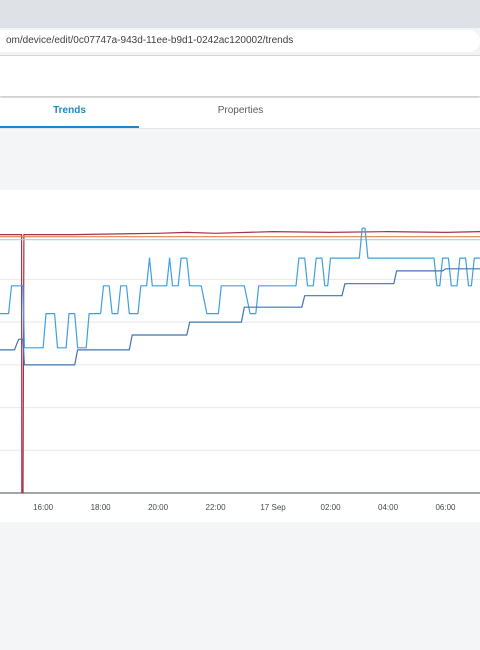 The height and width of the screenshot is (650, 480). What do you see at coordinates (240, 110) in the screenshot?
I see `tab-properties: Properties` at bounding box center [240, 110].